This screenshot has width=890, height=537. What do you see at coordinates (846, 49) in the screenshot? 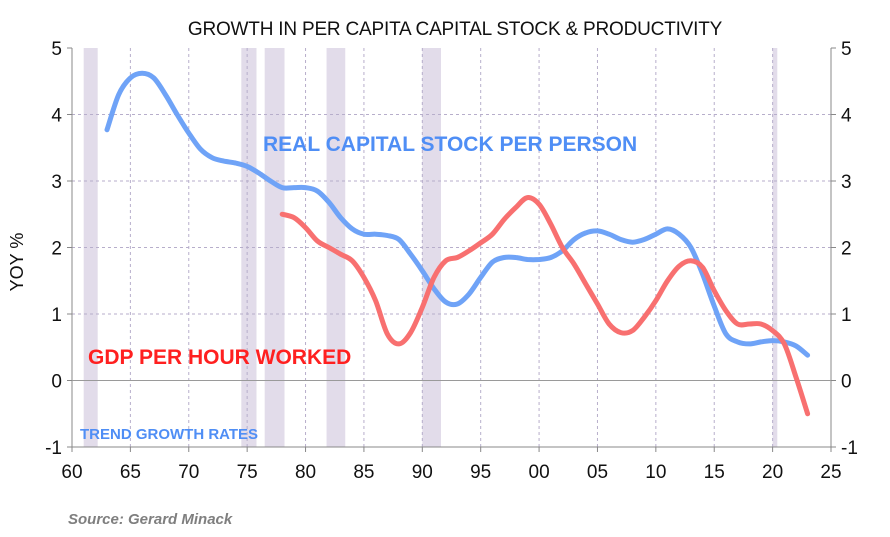
I see `y-tick-label-right: 5` at bounding box center [846, 49].